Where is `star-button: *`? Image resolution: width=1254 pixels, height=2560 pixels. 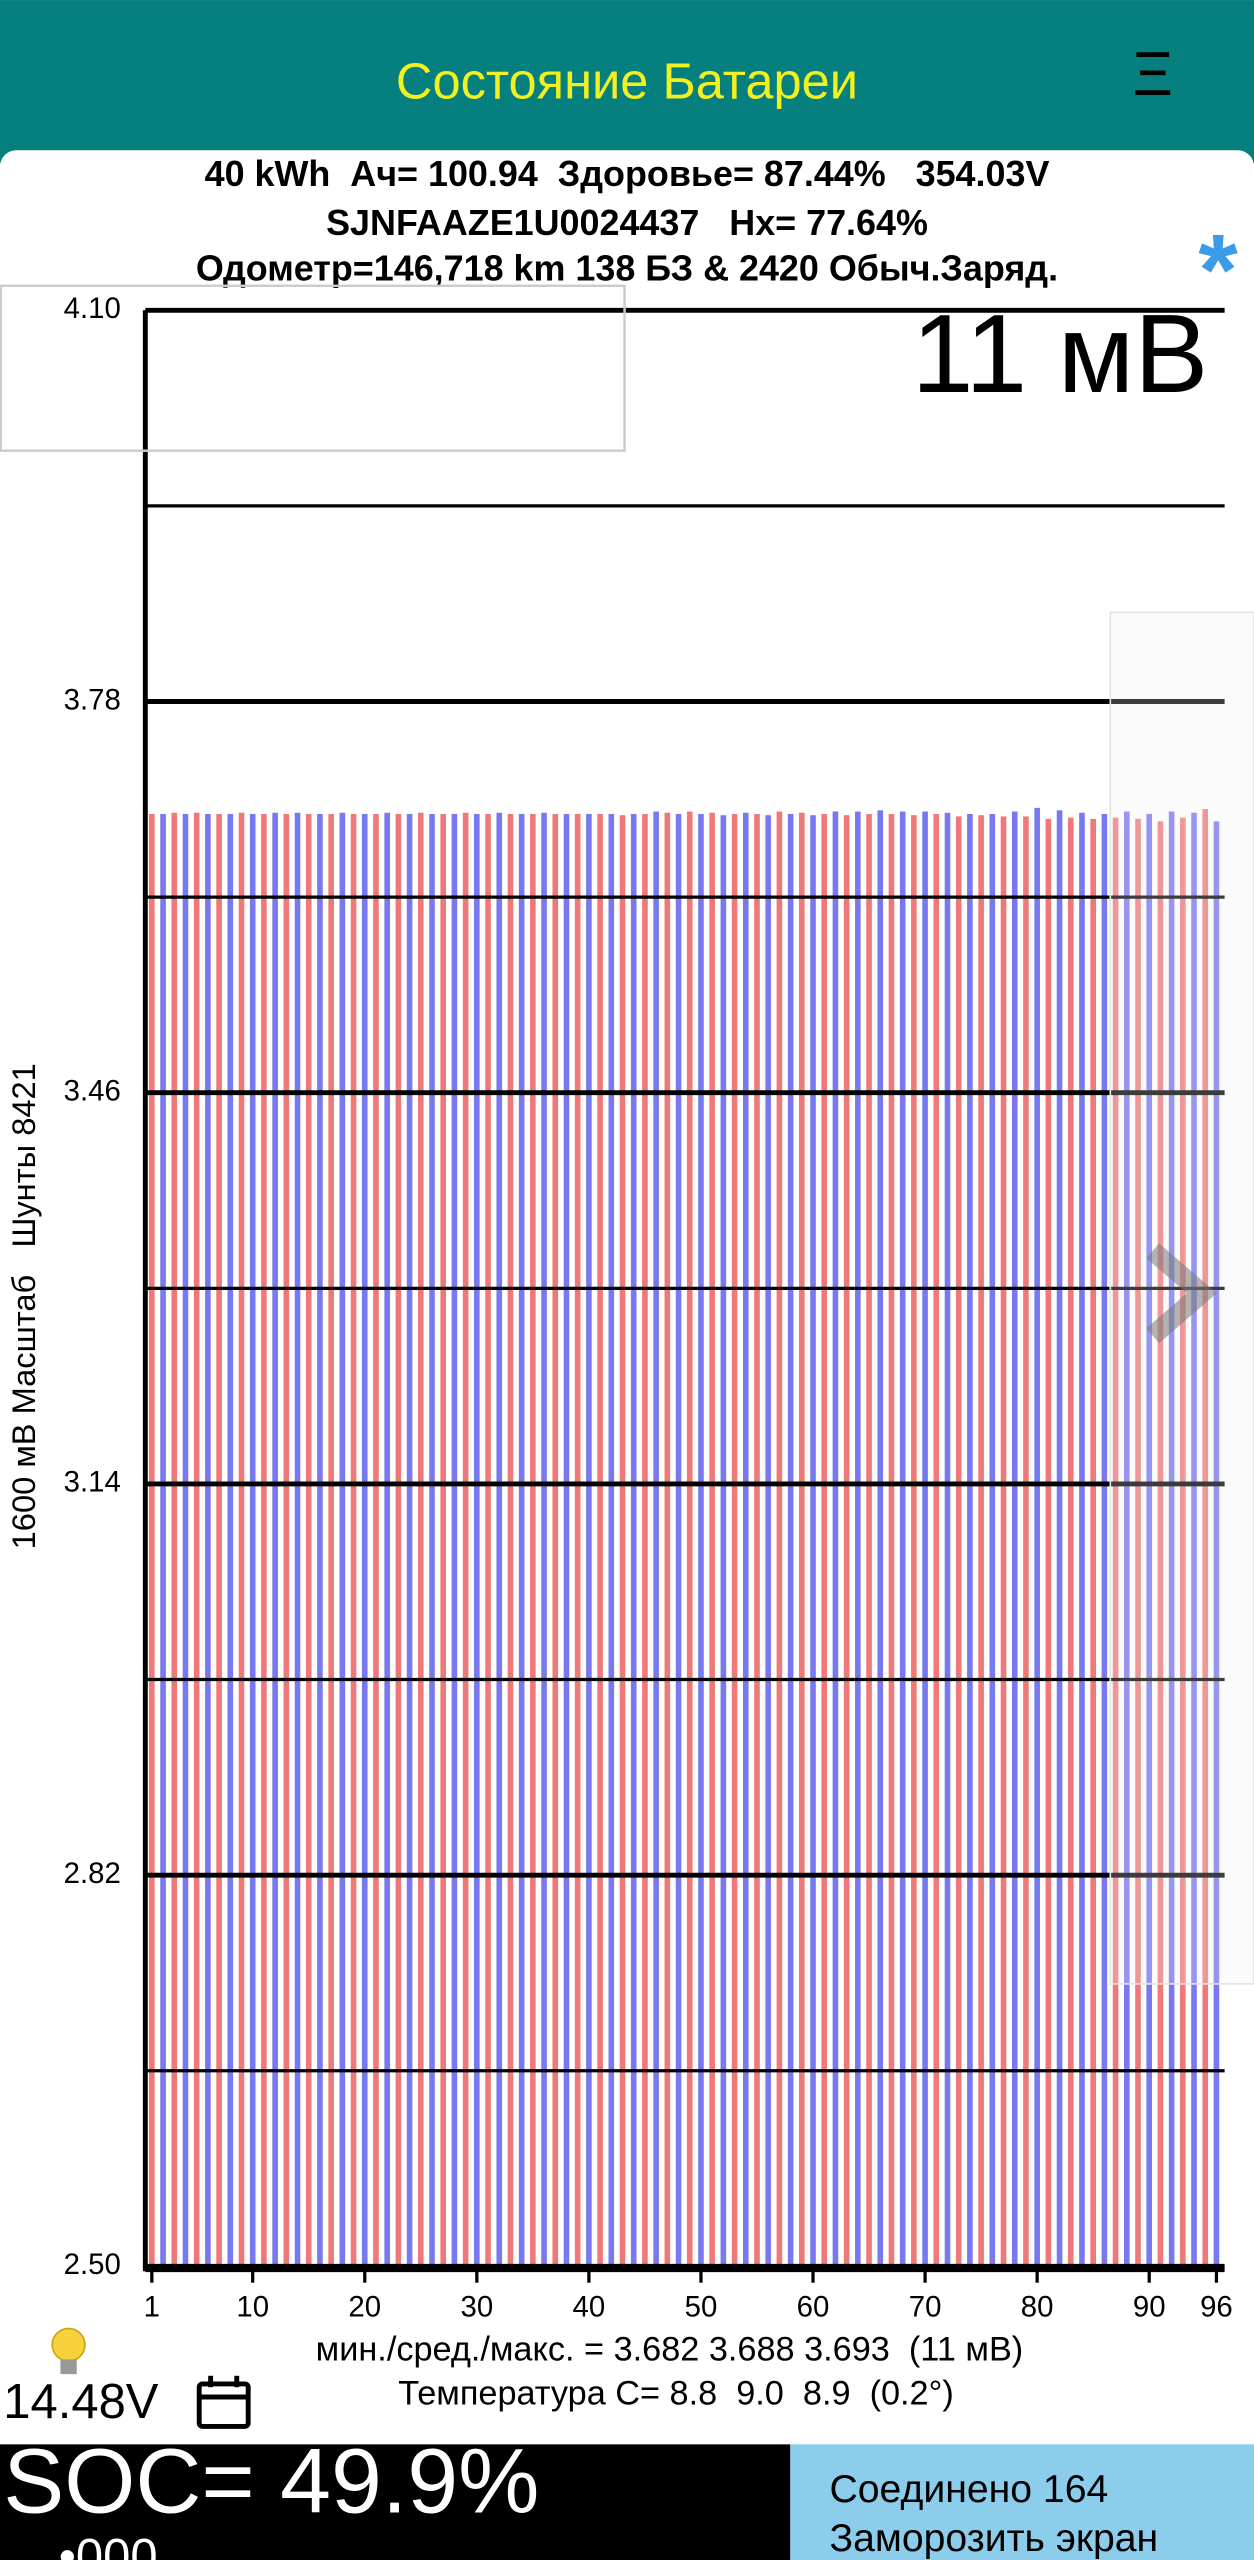
star-button: * is located at coordinates (1218, 269).